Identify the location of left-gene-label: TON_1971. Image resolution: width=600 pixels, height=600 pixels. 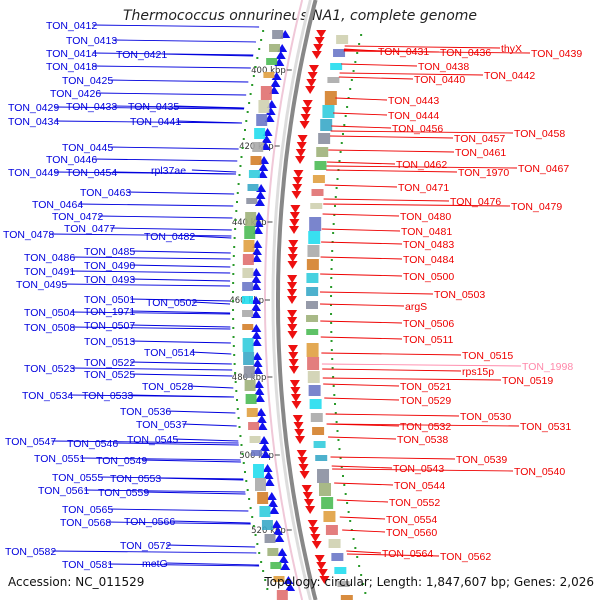
(109, 312).